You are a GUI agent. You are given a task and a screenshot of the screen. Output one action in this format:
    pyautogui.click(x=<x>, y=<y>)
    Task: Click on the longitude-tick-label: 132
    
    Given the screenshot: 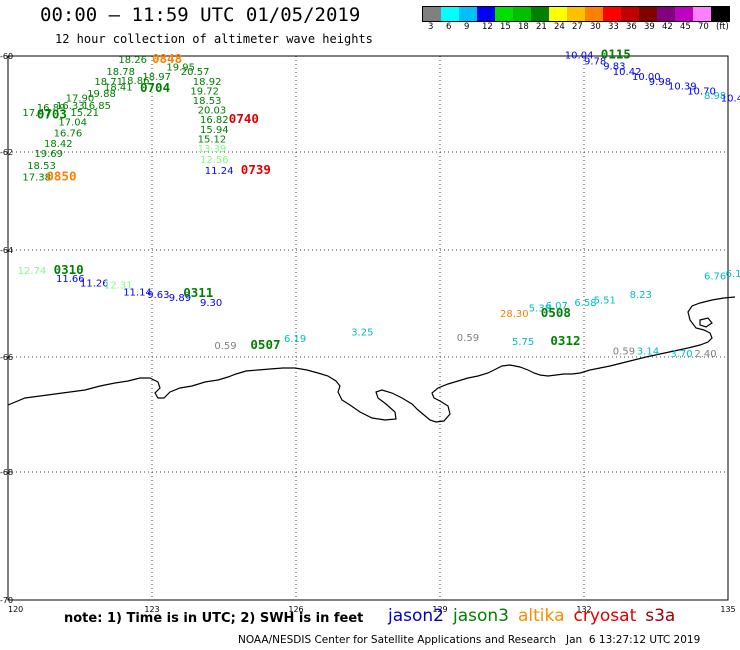 What is the action you would take?
    pyautogui.click(x=583, y=609)
    